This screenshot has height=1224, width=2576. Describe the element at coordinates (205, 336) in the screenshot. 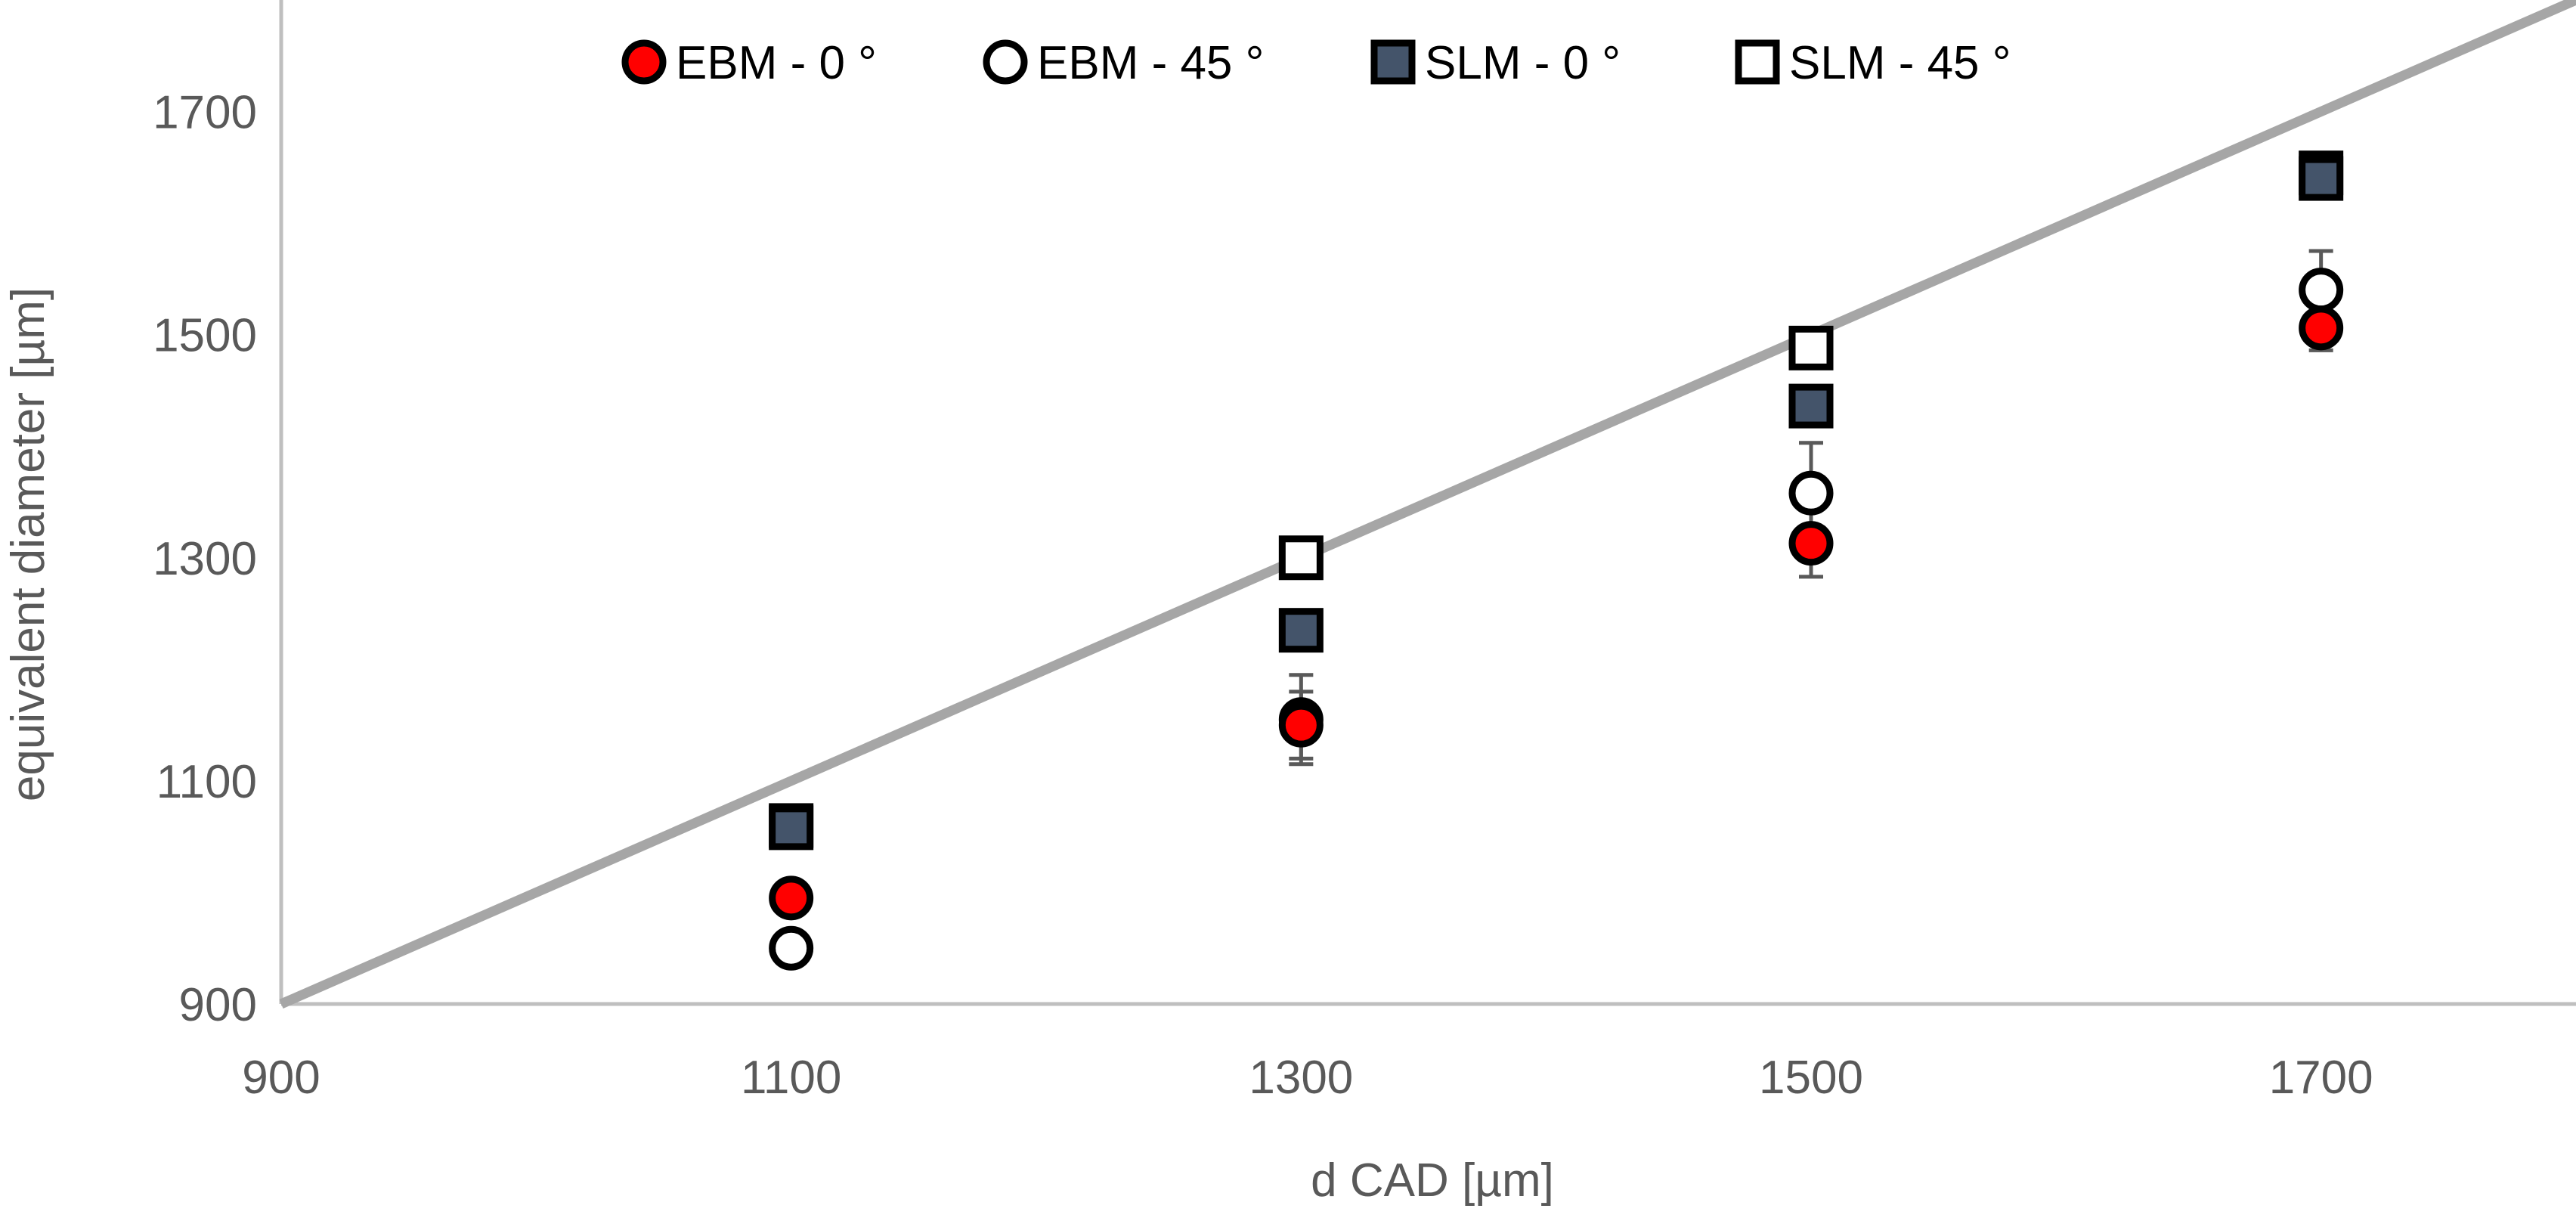

I see `y-tick-label: 1500` at that location.